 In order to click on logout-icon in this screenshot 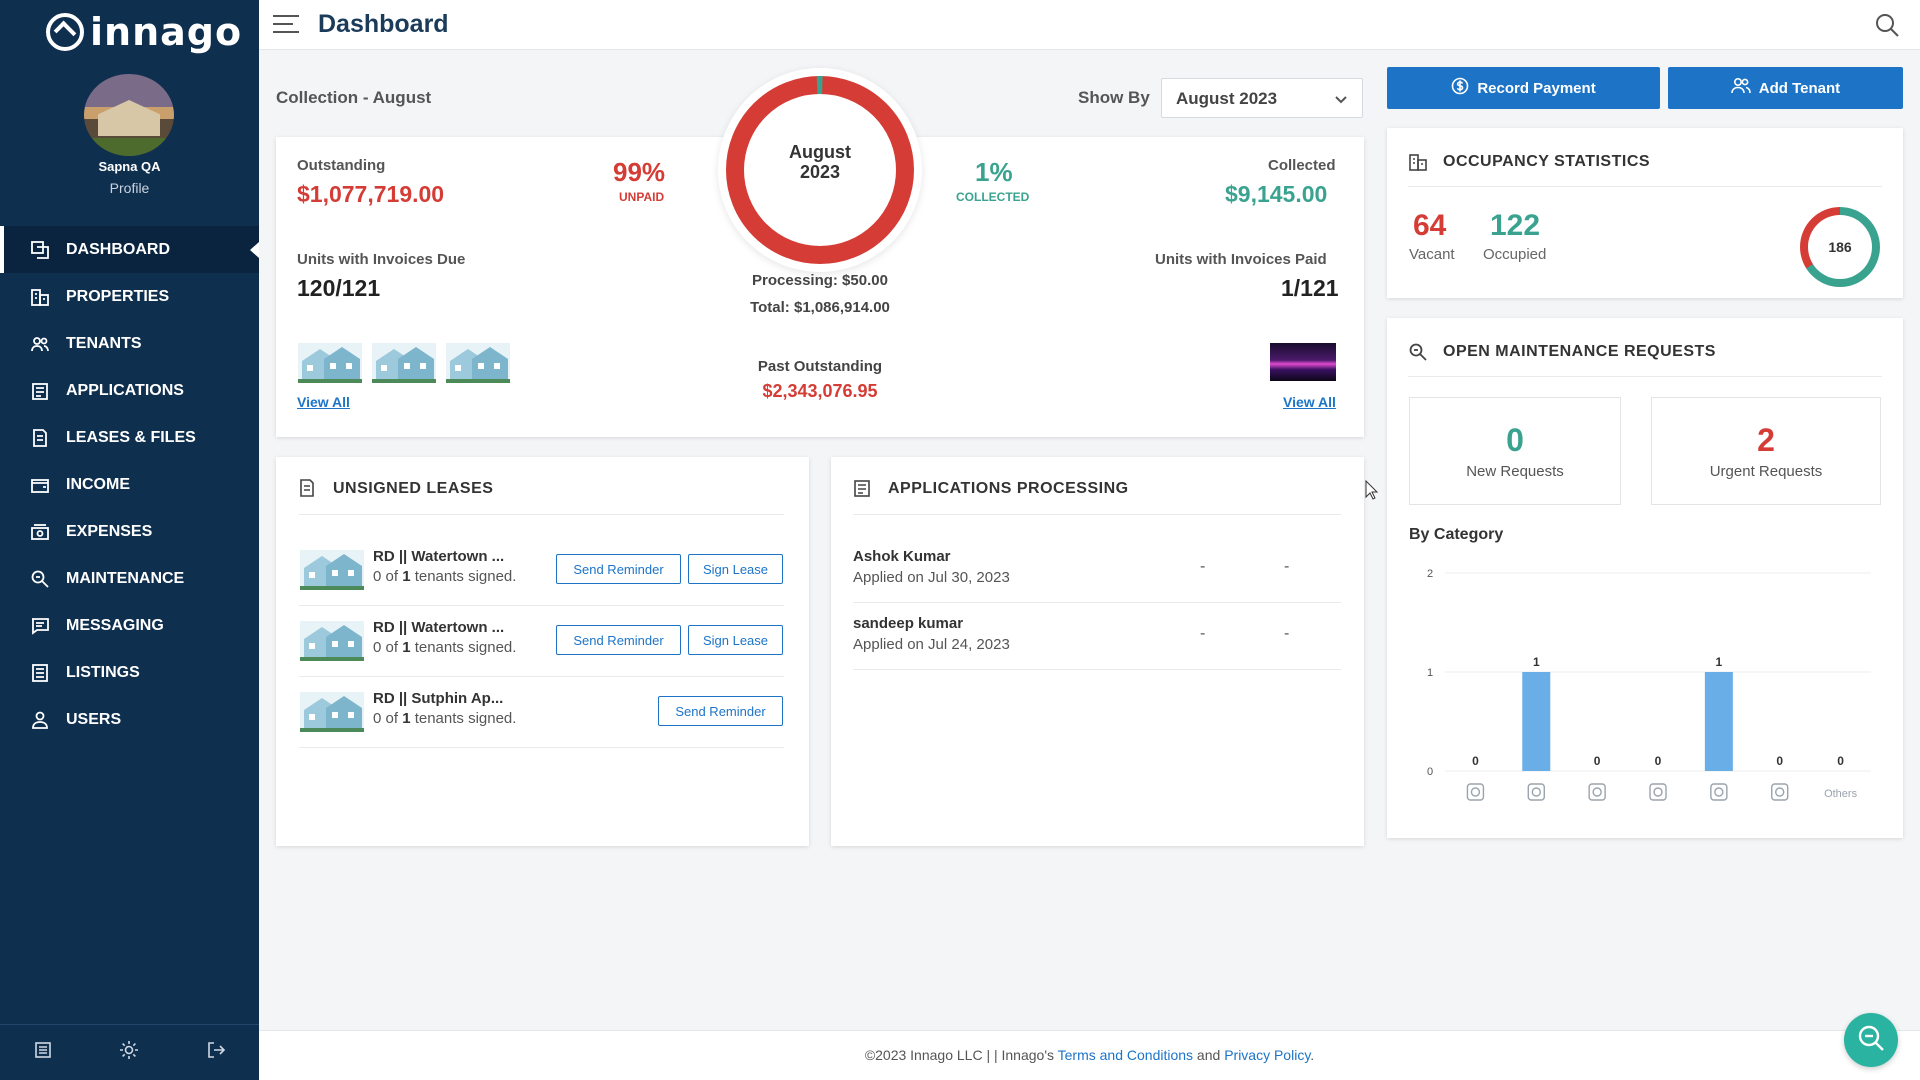, I will do `click(216, 1052)`.